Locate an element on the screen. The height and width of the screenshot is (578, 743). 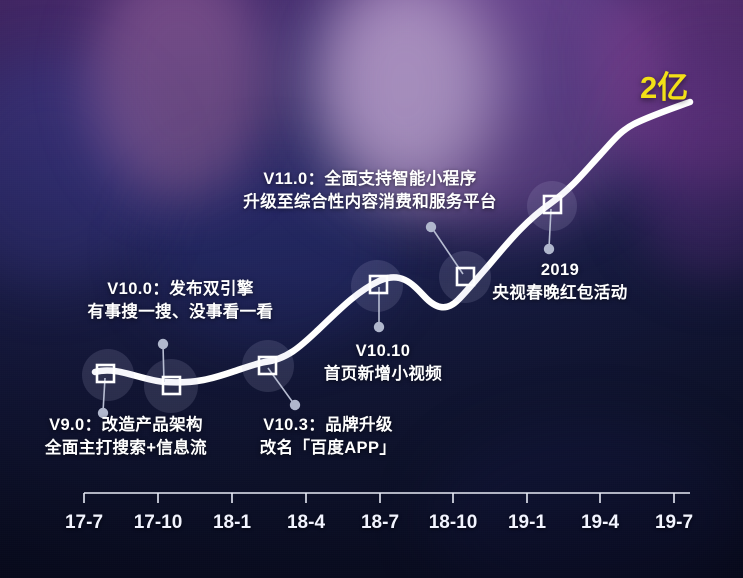
x-axis-tick-label: 18-7 is located at coordinates (380, 522).